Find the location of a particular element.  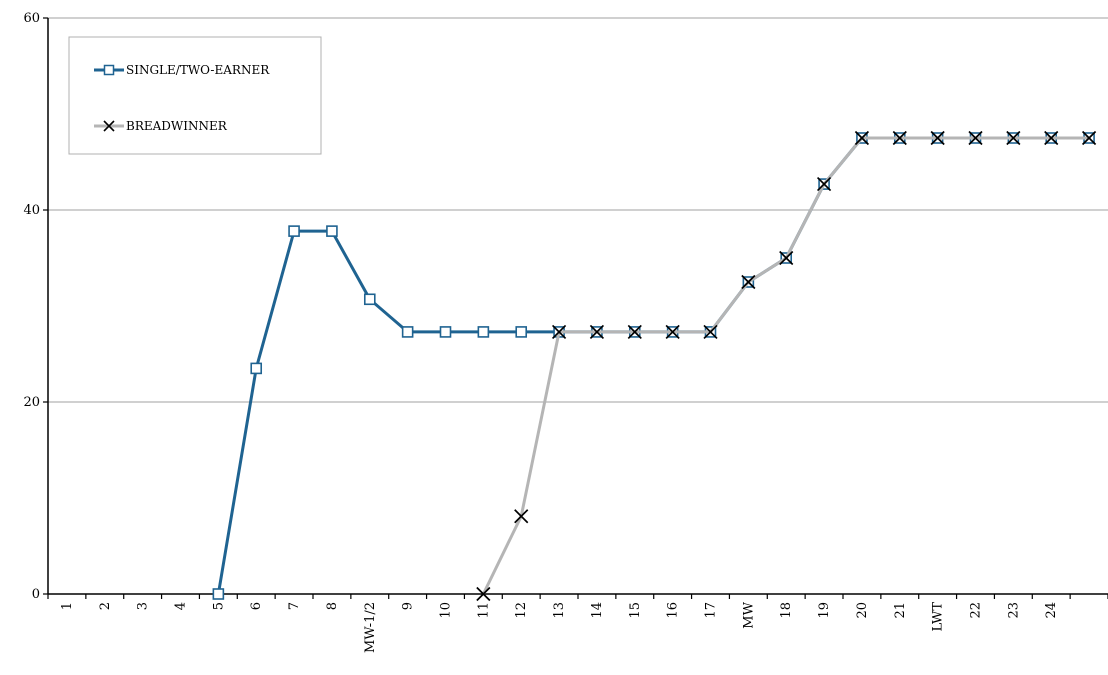

x-tick-label: 2 is located at coordinates (105, 606).